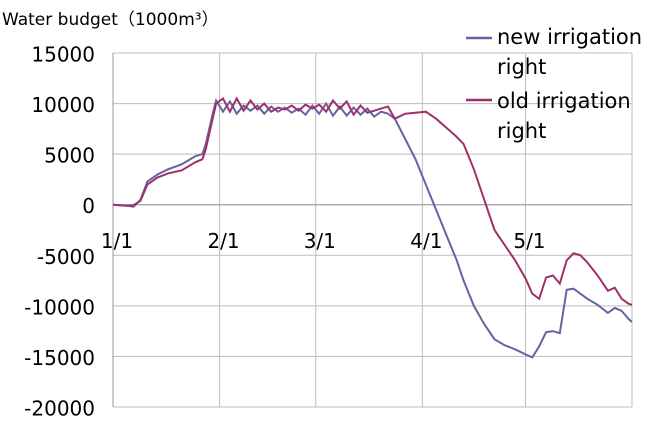 Image resolution: width=667 pixels, height=423 pixels. What do you see at coordinates (110, 20) in the screenshot?
I see `chart-title: Water budget（1000m³）` at bounding box center [110, 20].